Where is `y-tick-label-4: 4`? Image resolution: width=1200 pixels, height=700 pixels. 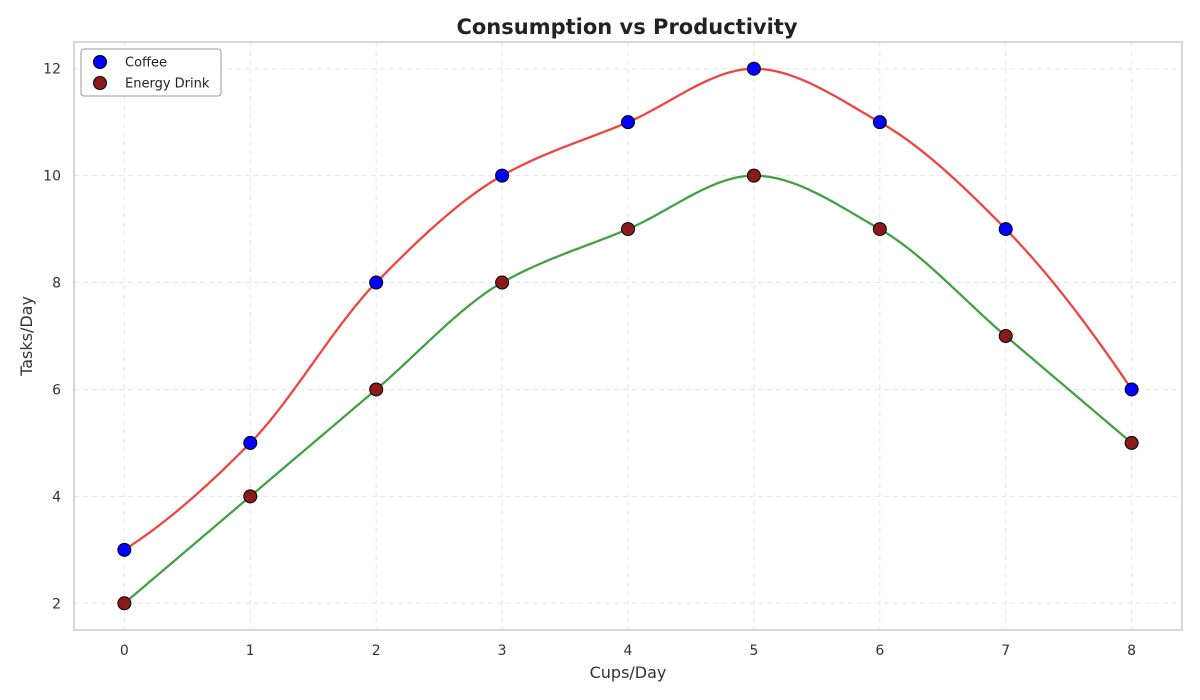 y-tick-label-4: 4 is located at coordinates (56, 497).